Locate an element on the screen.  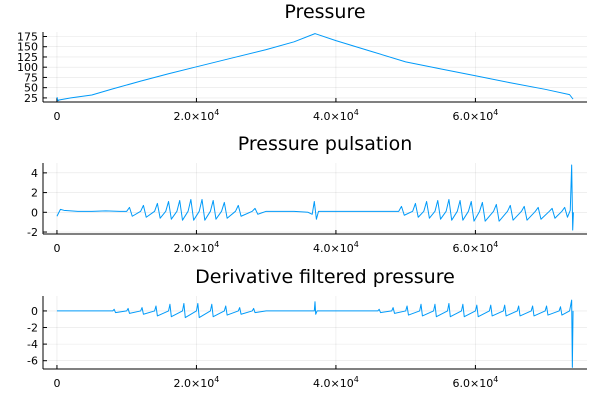
y-tick-label: 50 is located at coordinates (31, 88).